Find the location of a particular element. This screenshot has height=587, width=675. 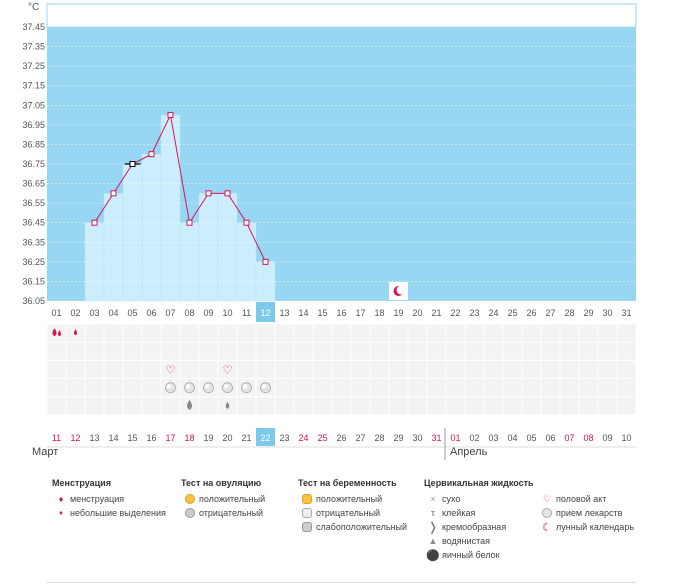

watery-icon: ▲ is located at coordinates (433, 541).